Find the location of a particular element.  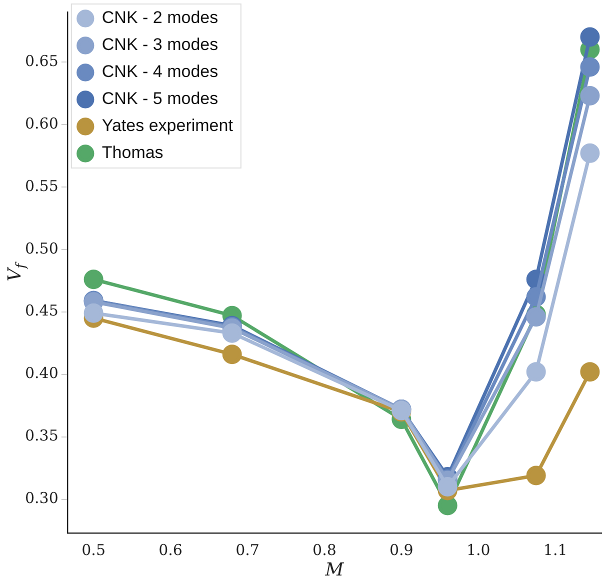

y-tick-label: 0.35 is located at coordinates (41, 435).